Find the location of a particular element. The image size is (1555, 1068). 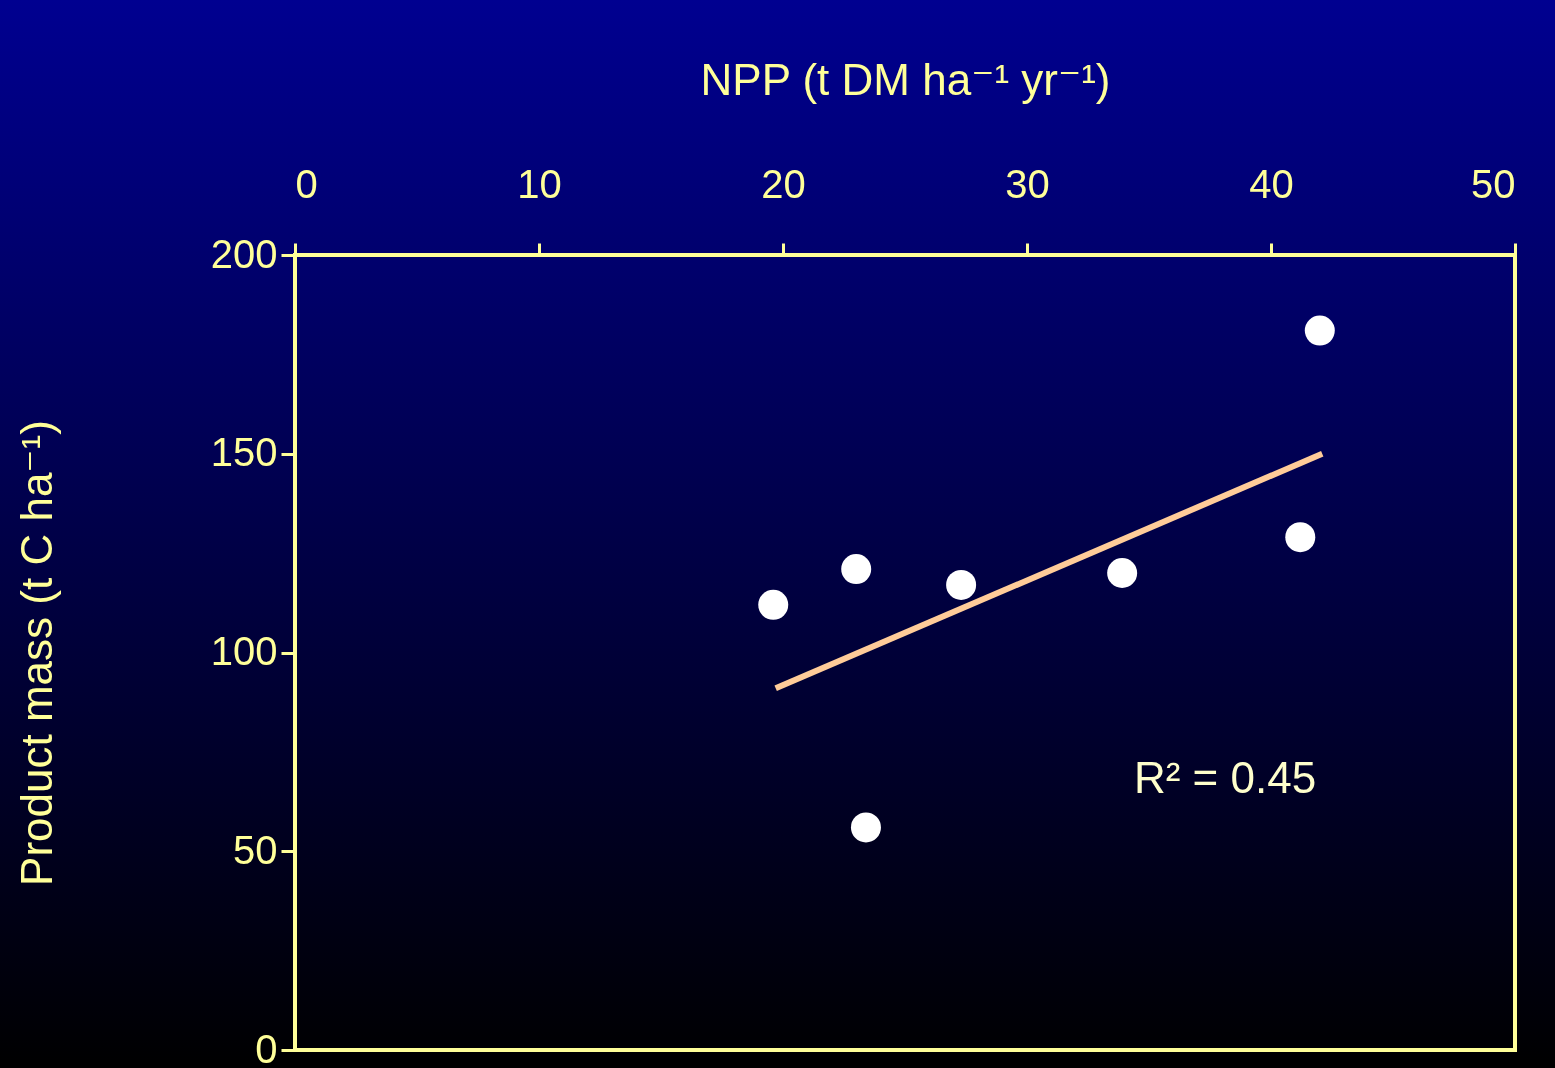

y-tick-label: 100 is located at coordinates (244, 651).